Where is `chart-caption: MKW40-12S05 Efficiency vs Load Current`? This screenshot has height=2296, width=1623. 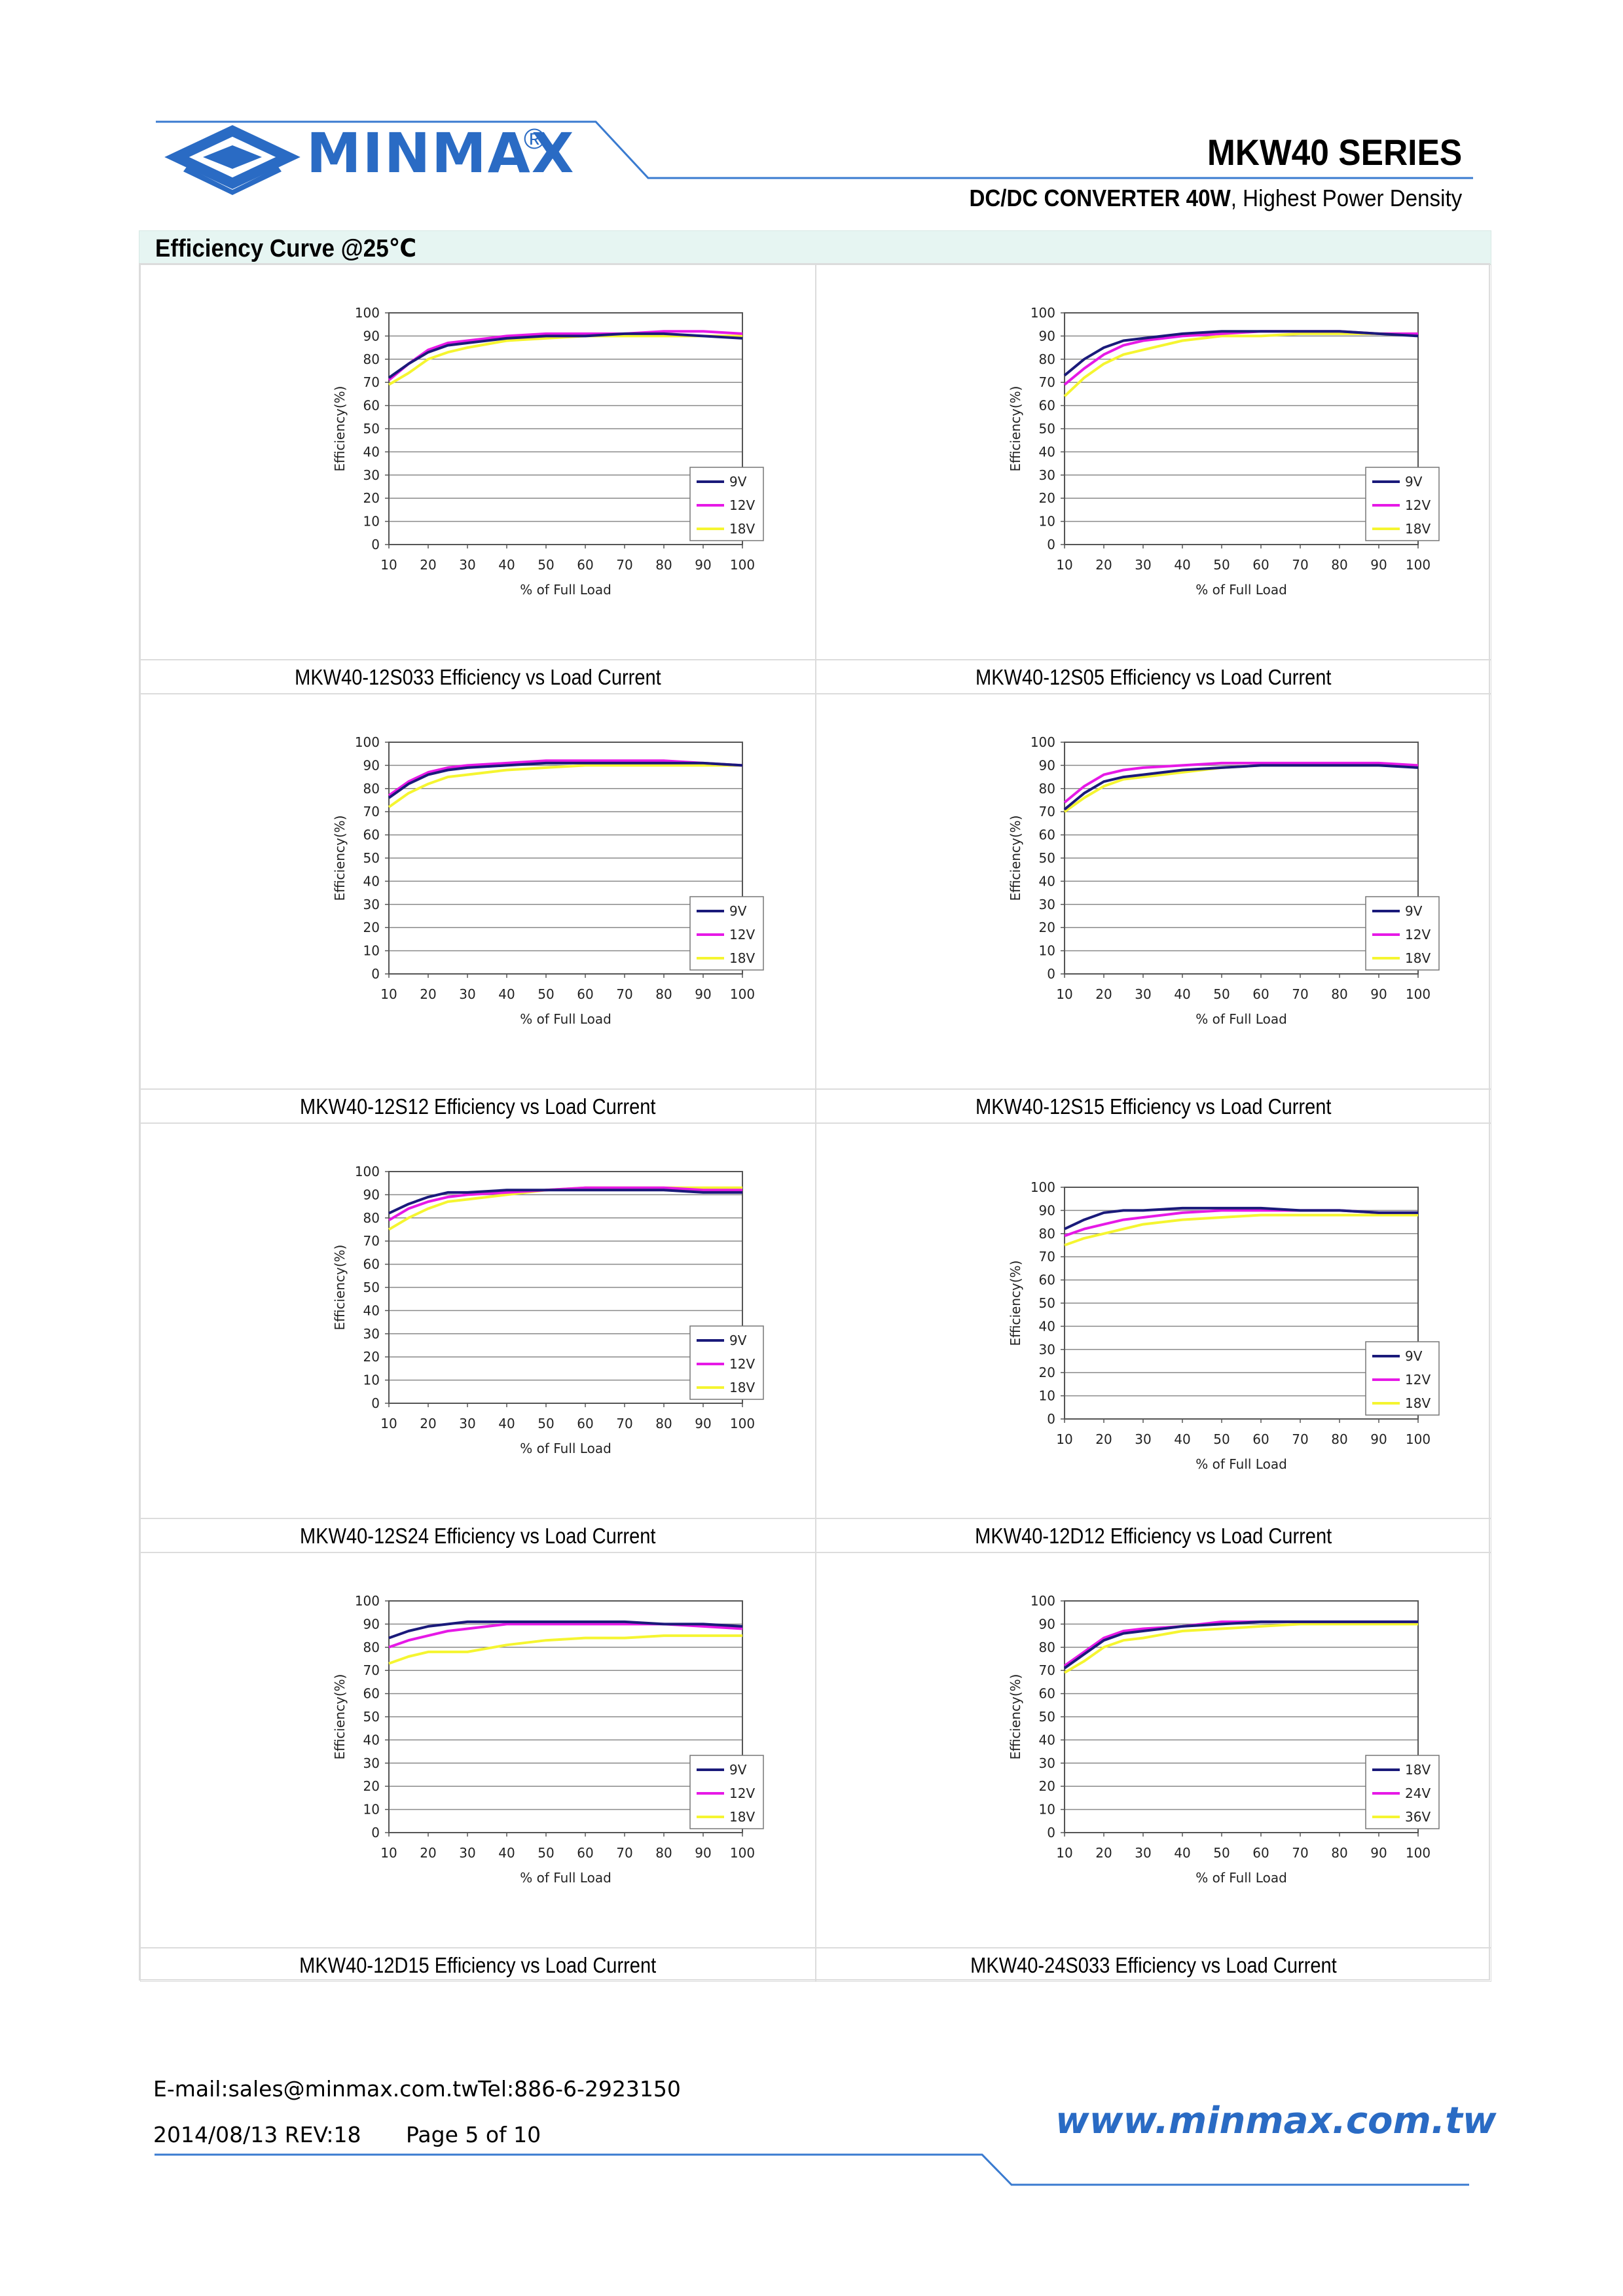
chart-caption: MKW40-12S05 Efficiency vs Load Current is located at coordinates (1153, 677).